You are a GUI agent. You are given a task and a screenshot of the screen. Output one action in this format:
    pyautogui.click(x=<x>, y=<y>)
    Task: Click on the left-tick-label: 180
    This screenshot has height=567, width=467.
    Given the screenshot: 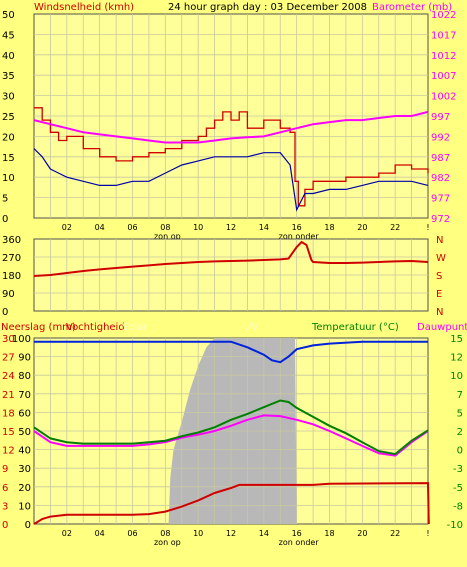 What is the action you would take?
    pyautogui.click(x=11, y=276)
    